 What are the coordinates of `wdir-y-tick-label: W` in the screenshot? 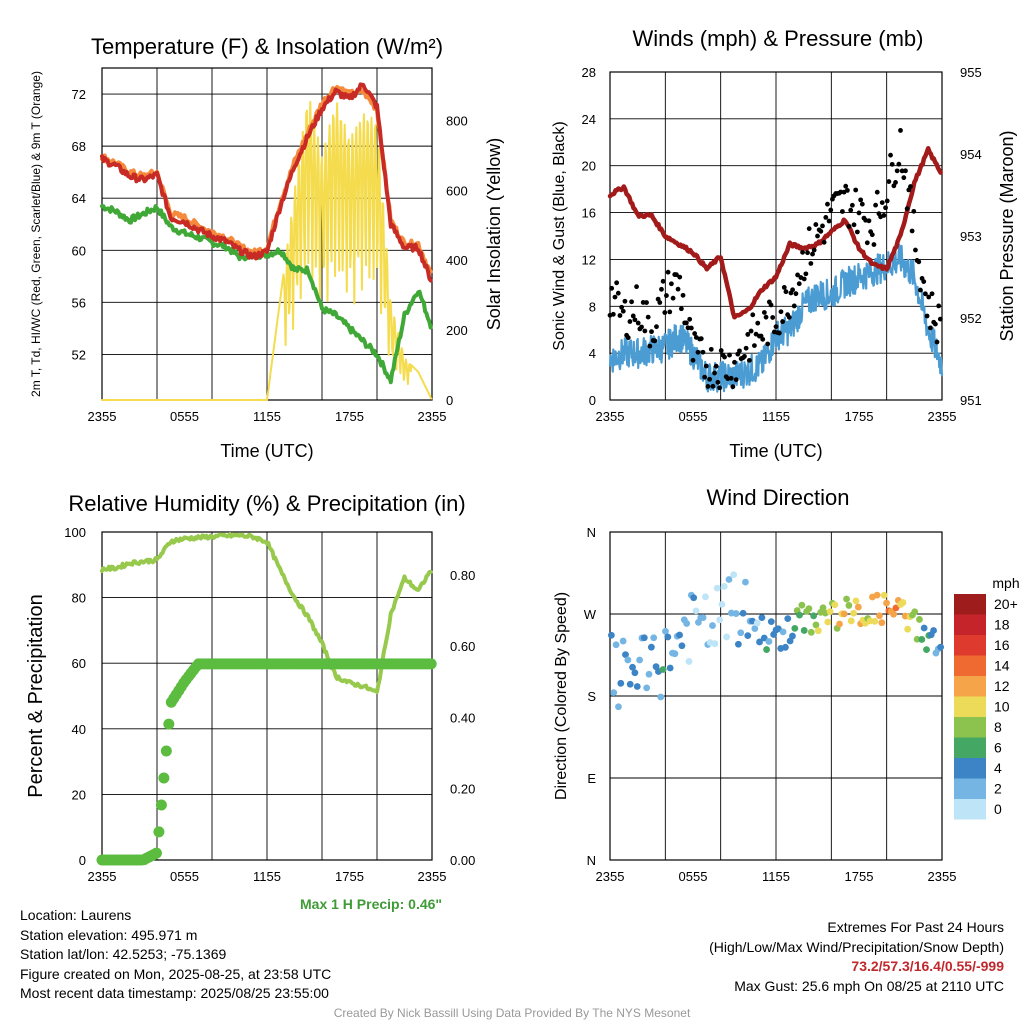 It's located at (590, 614).